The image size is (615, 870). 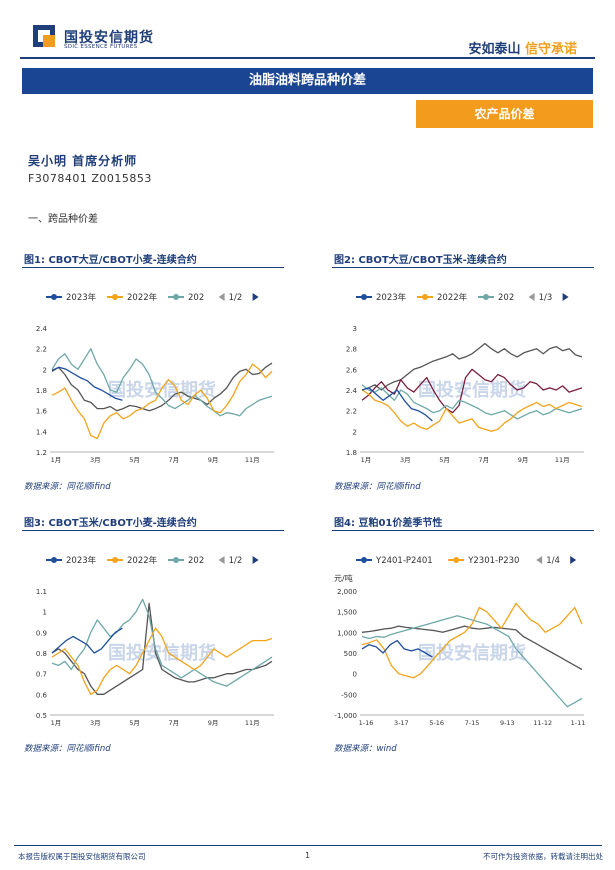 I want to click on y-unit-label: 元/吨, so click(x=343, y=578).